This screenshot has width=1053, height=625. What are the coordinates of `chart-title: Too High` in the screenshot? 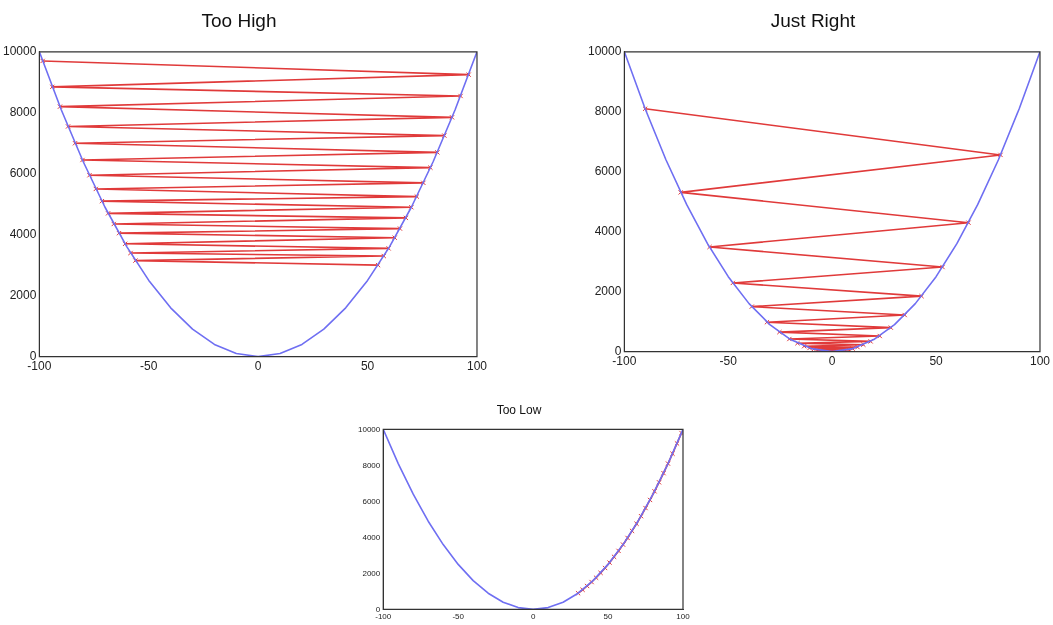 It's located at (239, 20).